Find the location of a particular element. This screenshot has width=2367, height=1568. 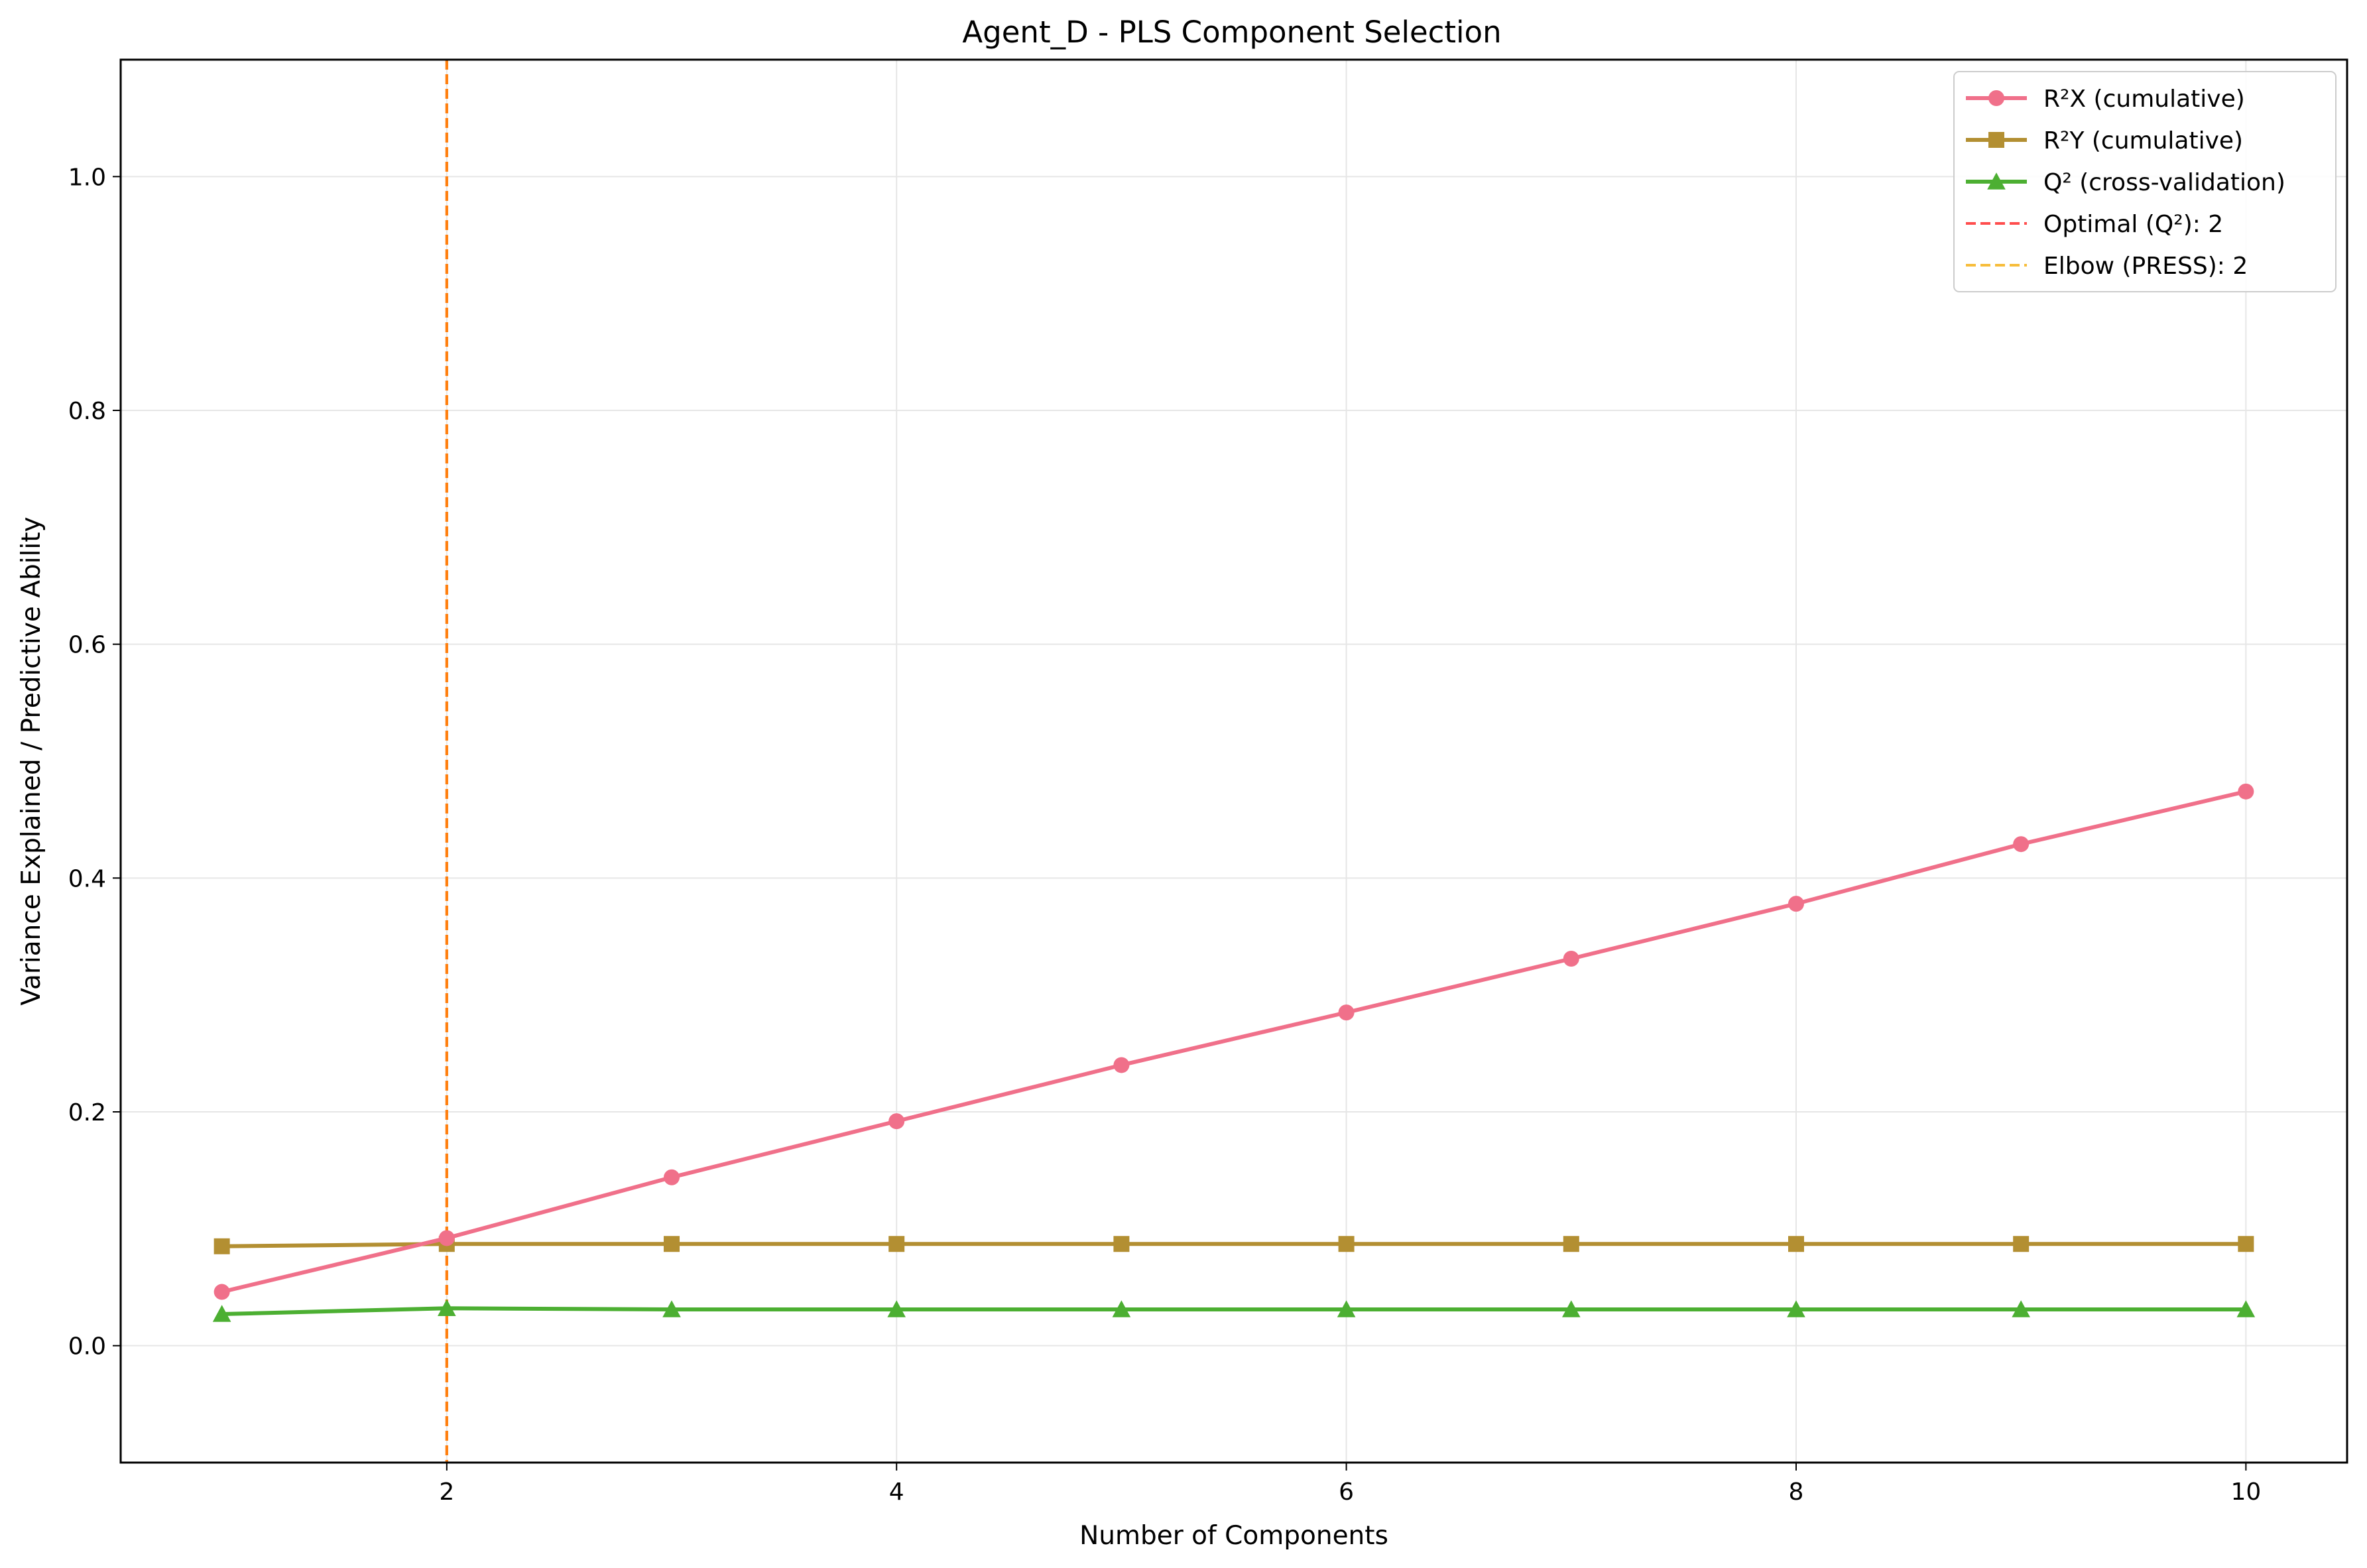

legend-item-elbow: Elbow (PRESS): 2 is located at coordinates (2107, 266).